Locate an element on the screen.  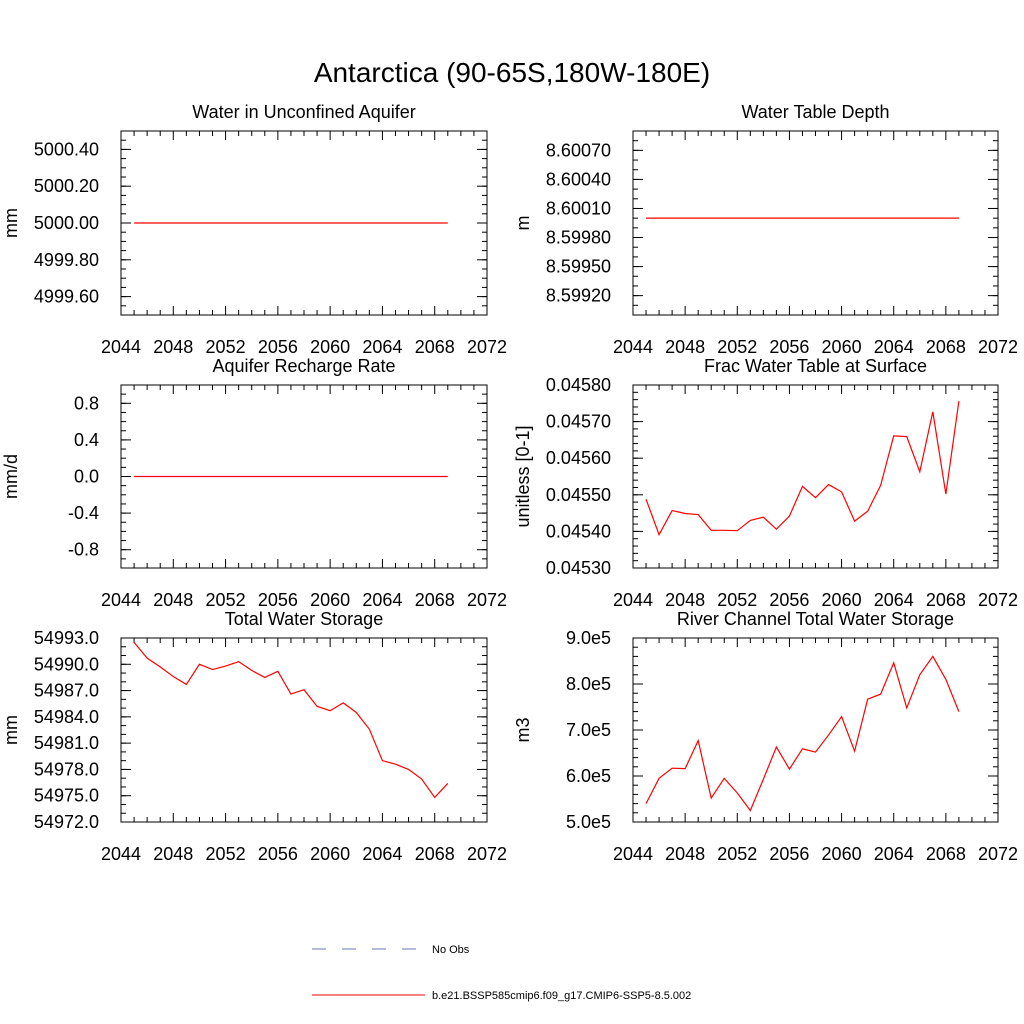
y-tick-label: 54975.0 is located at coordinates (66, 796).